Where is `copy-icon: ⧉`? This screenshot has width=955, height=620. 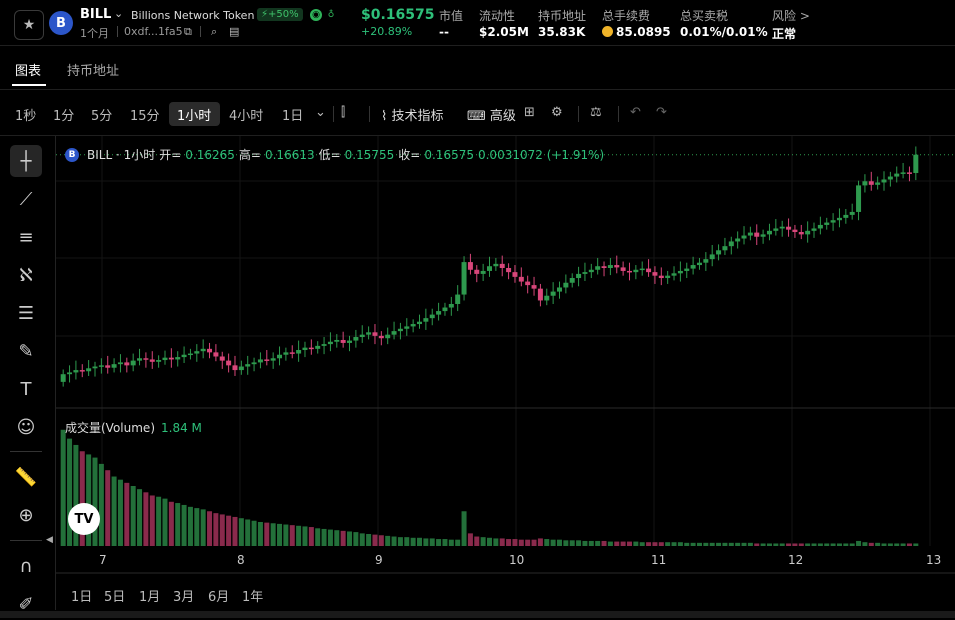
copy-icon: ⧉ is located at coordinates (188, 31).